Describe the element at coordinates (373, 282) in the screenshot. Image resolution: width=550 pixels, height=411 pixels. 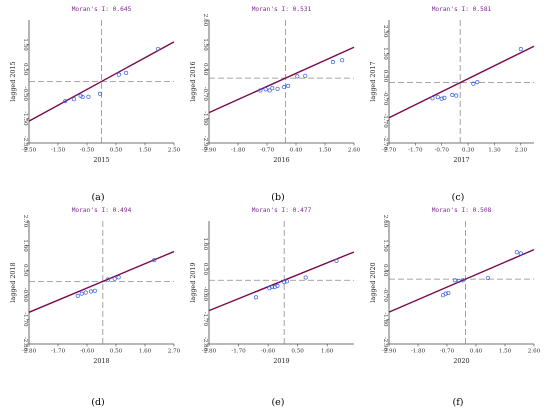
I see `y-axis-label: lagged 2020` at that location.